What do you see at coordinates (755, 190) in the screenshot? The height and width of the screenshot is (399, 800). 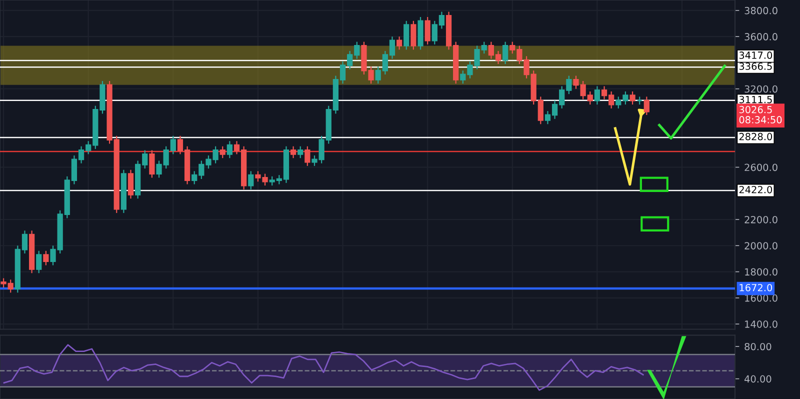 I see `ref-line-label: 2422.0` at bounding box center [755, 190].